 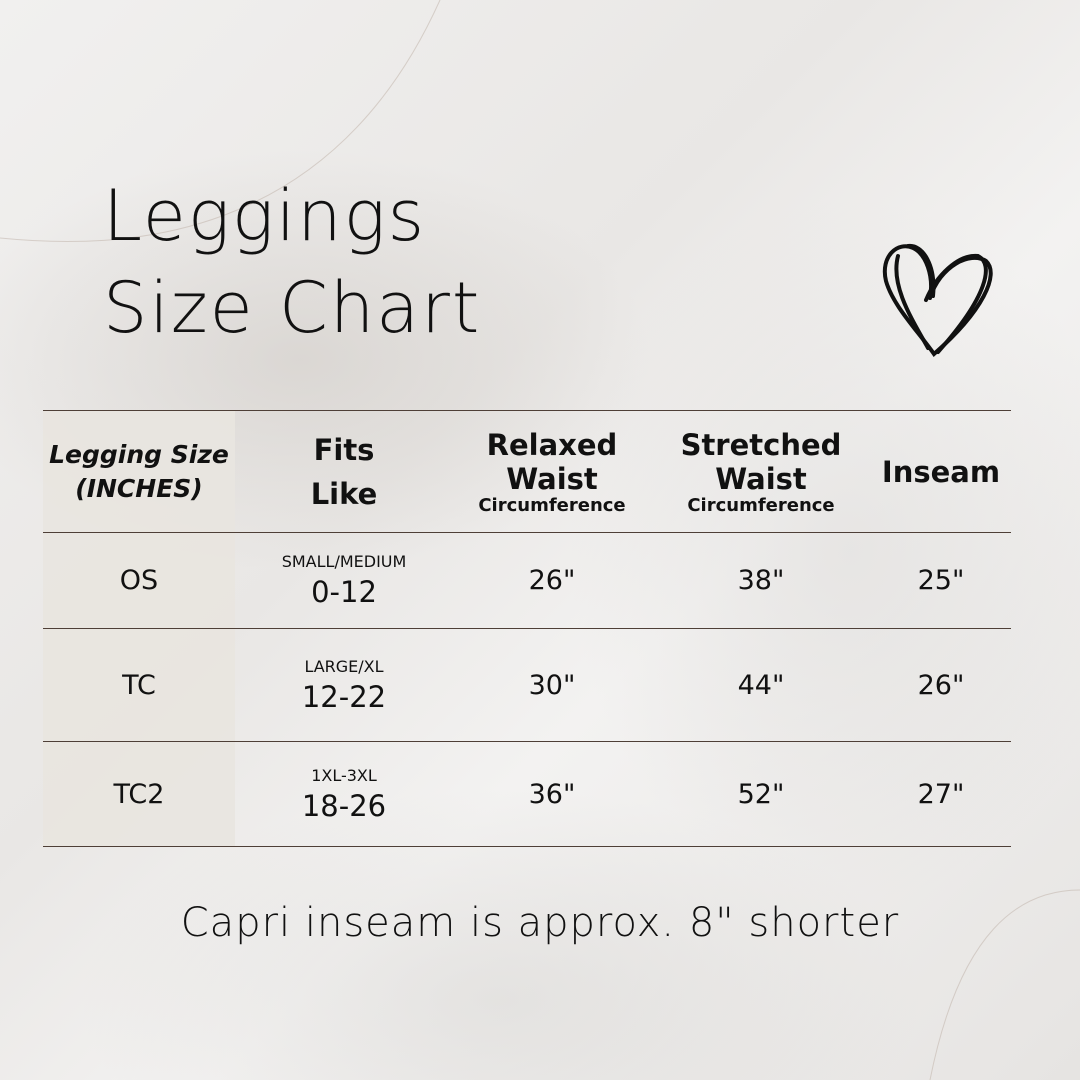 What do you see at coordinates (344, 592) in the screenshot?
I see `fits-range: 0-12` at bounding box center [344, 592].